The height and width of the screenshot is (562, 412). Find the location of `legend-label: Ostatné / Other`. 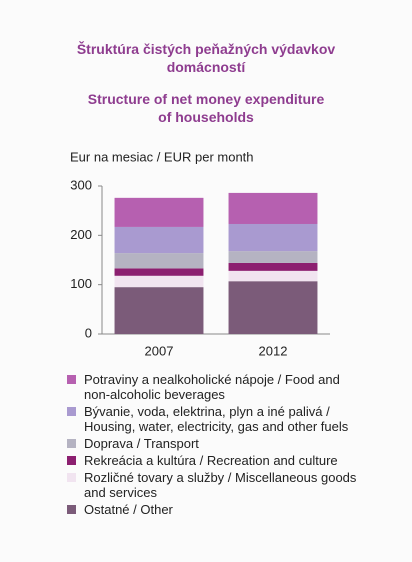

legend-label: Ostatné / Other is located at coordinates (128, 509).